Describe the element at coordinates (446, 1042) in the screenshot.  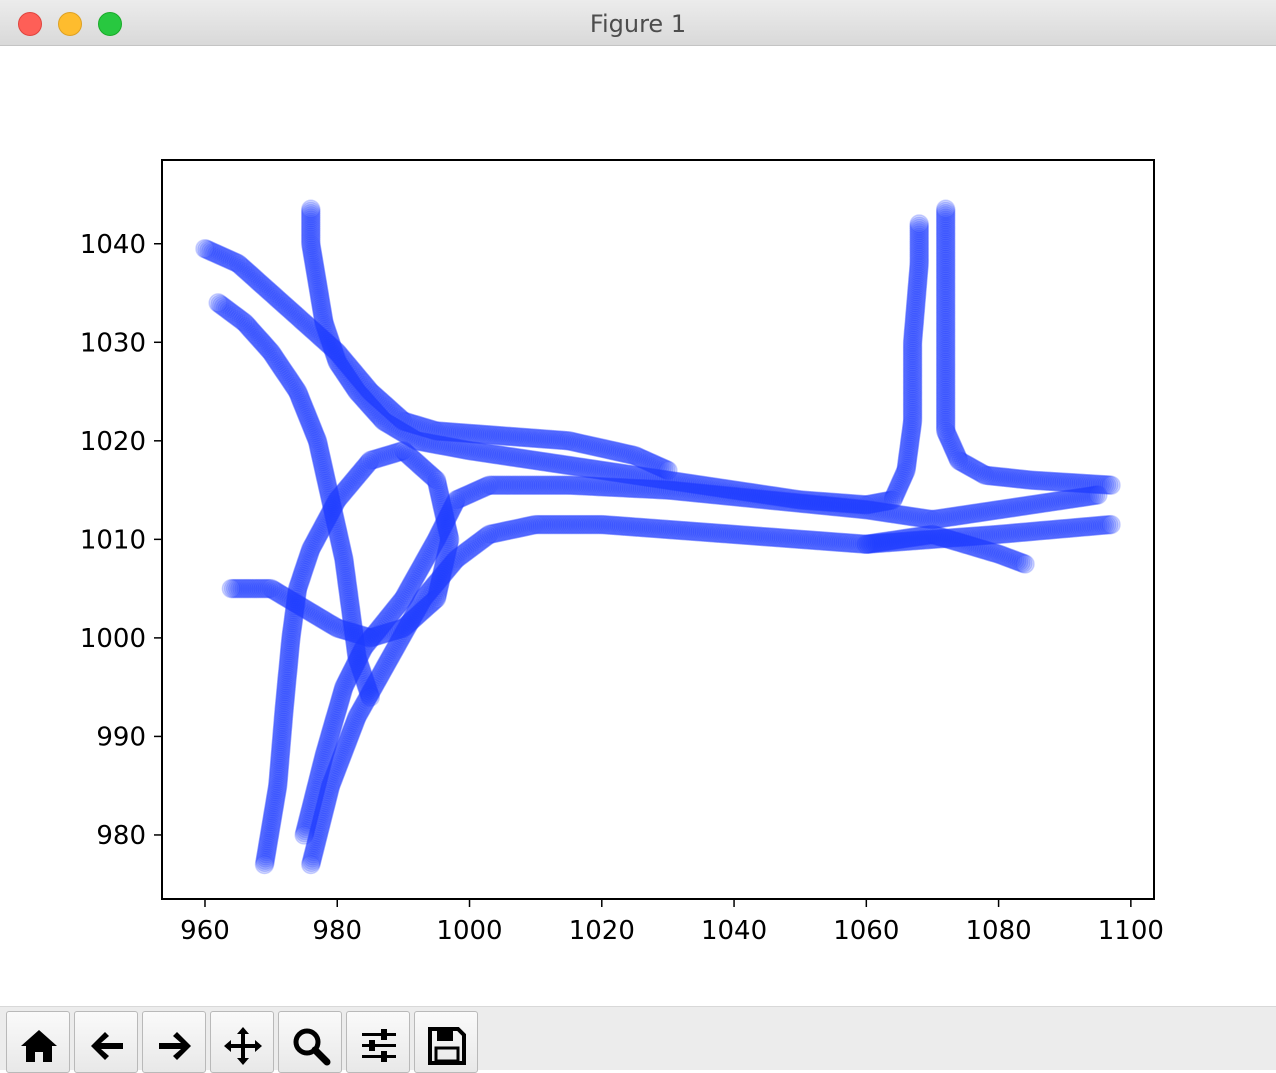
I see `save-button` at that location.